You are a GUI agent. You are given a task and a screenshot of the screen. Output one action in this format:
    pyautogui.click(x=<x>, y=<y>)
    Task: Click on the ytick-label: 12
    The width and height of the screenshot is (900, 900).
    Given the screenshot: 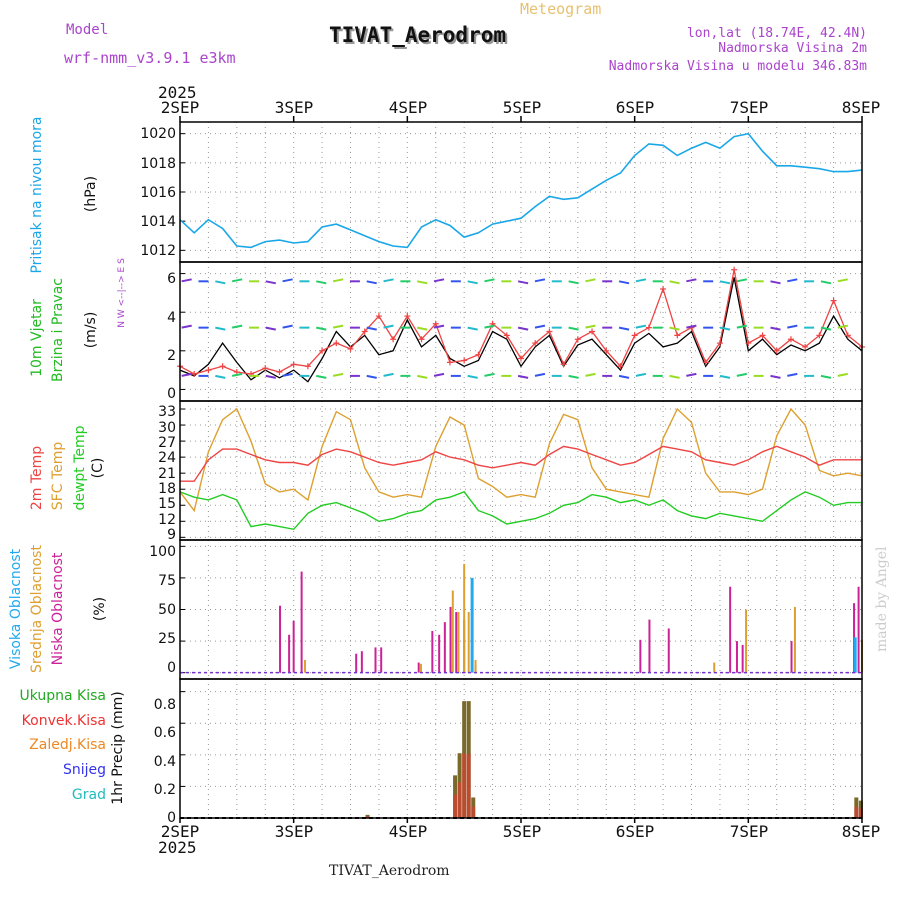 What is the action you would take?
    pyautogui.click(x=167, y=520)
    